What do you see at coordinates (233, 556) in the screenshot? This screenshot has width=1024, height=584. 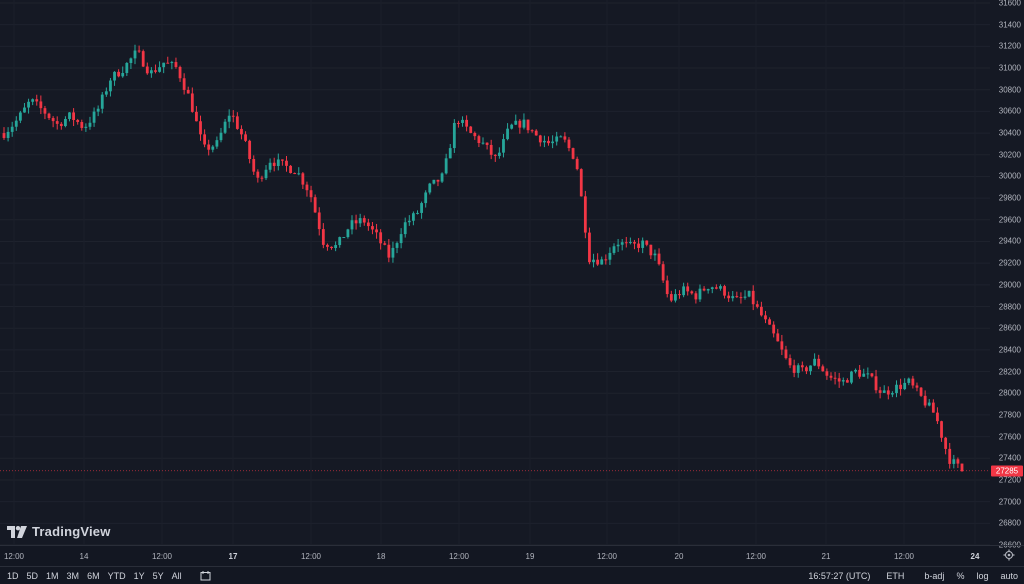 I see `time-tick-label: 17` at bounding box center [233, 556].